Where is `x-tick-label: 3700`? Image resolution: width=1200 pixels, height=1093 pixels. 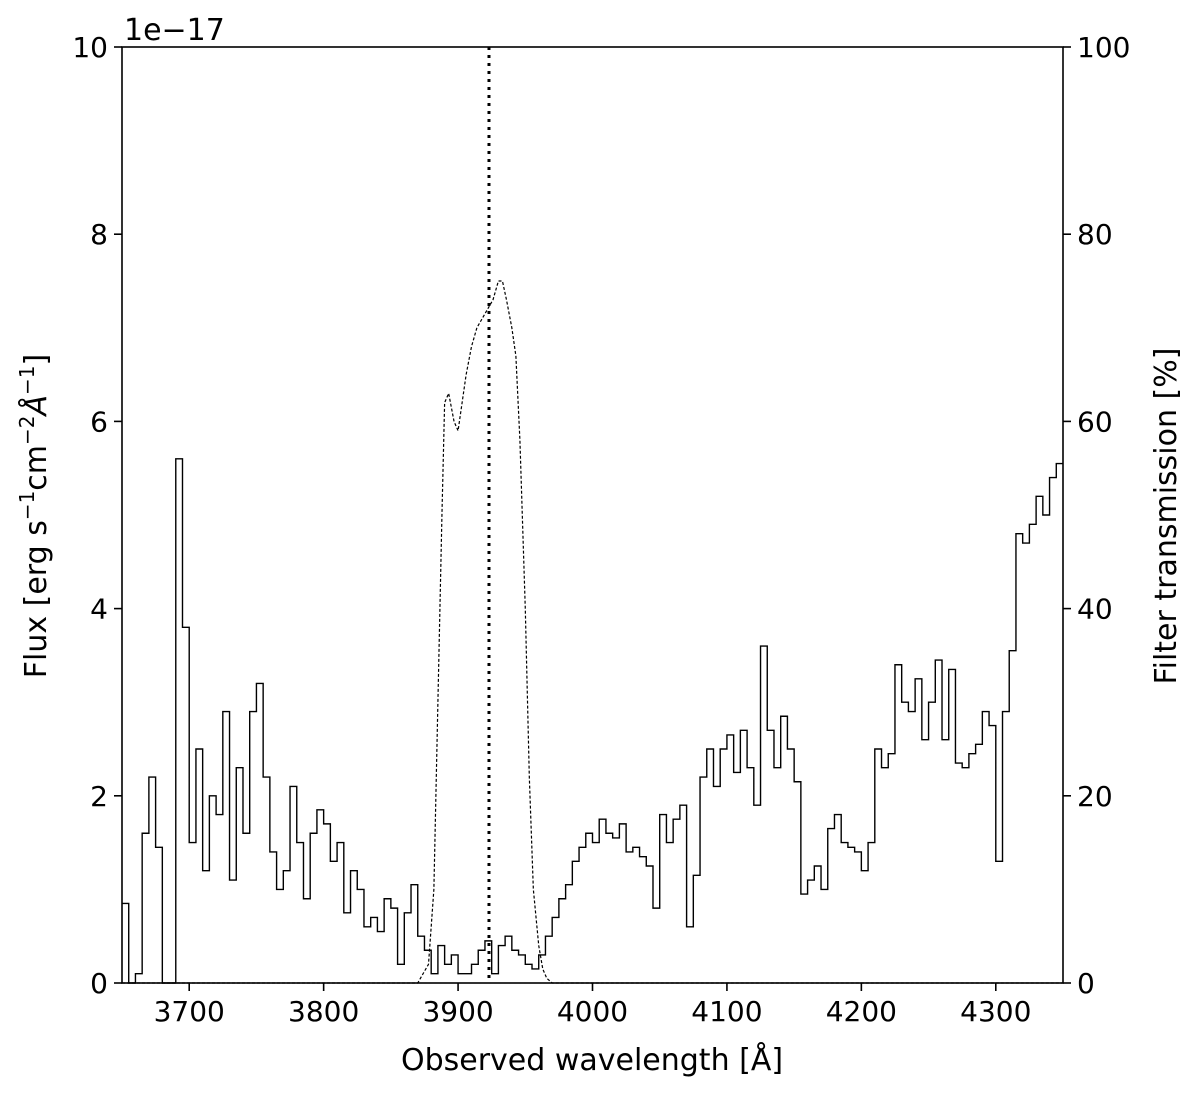
x-tick-label: 3700 is located at coordinates (189, 1011).